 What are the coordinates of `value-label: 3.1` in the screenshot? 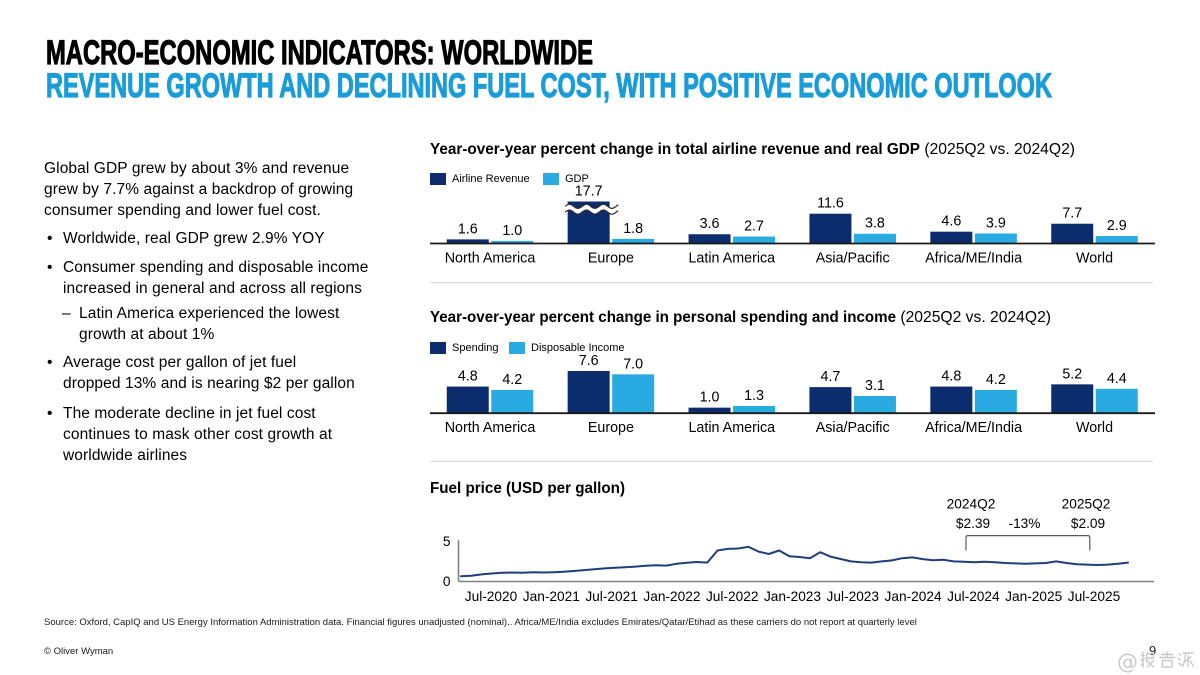 It's located at (875, 386).